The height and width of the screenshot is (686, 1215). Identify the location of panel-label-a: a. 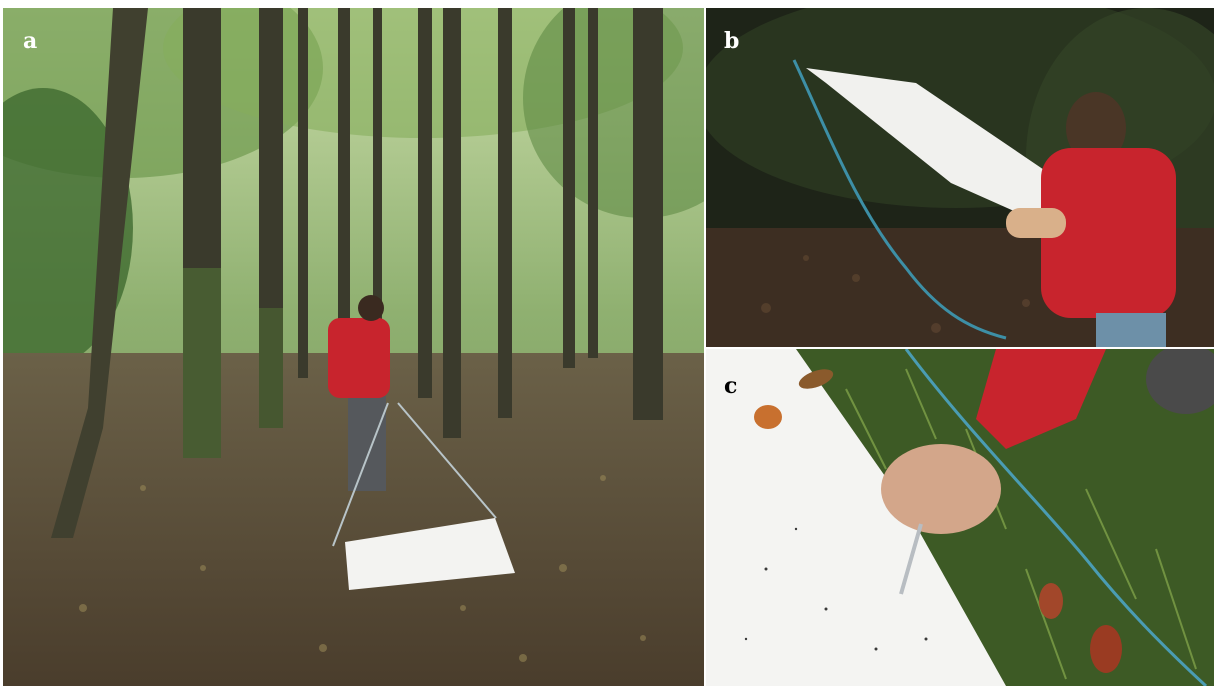
(30, 41).